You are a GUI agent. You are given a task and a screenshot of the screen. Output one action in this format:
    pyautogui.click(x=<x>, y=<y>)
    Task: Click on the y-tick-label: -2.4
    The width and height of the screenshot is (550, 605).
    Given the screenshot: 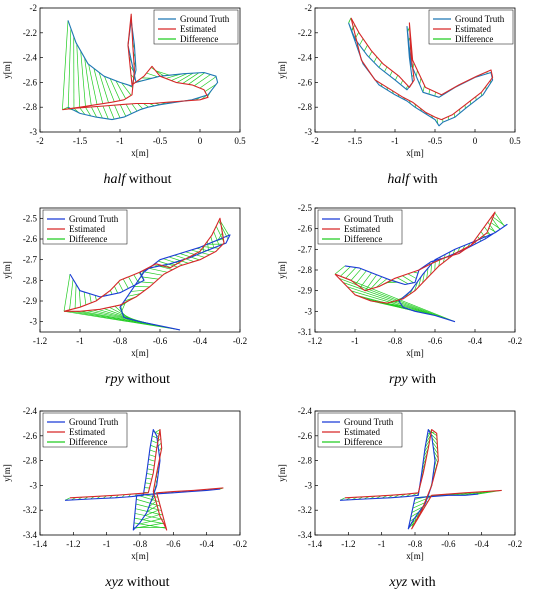 What is the action you would take?
    pyautogui.click(x=30, y=58)
    